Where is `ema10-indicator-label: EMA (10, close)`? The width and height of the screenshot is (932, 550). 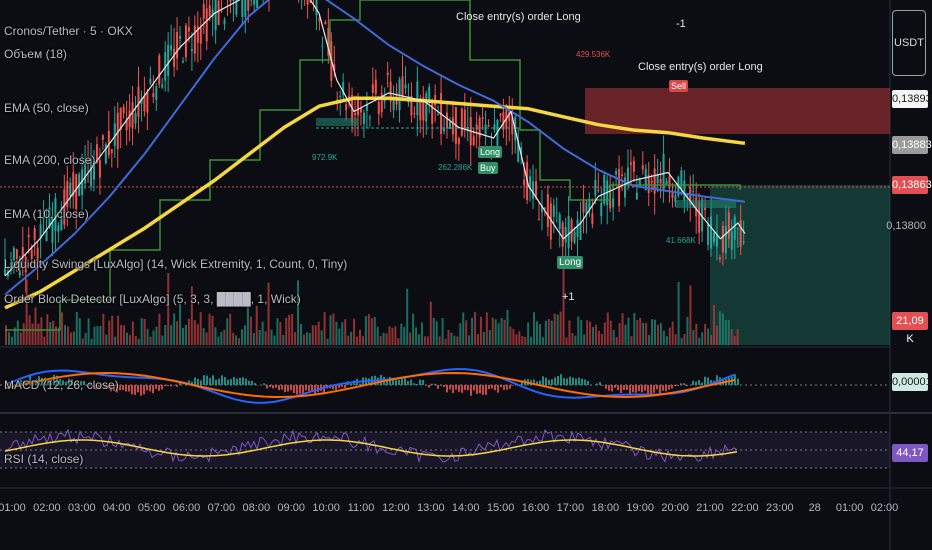
ema10-indicator-label: EMA (10, close) is located at coordinates (46, 214).